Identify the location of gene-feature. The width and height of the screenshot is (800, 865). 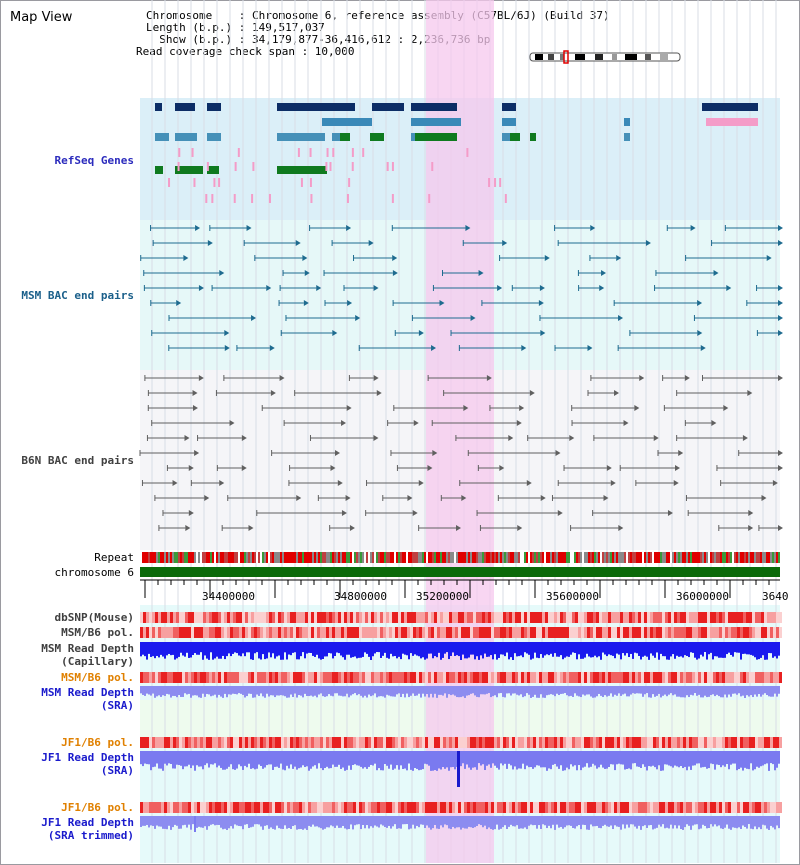
(388, 107).